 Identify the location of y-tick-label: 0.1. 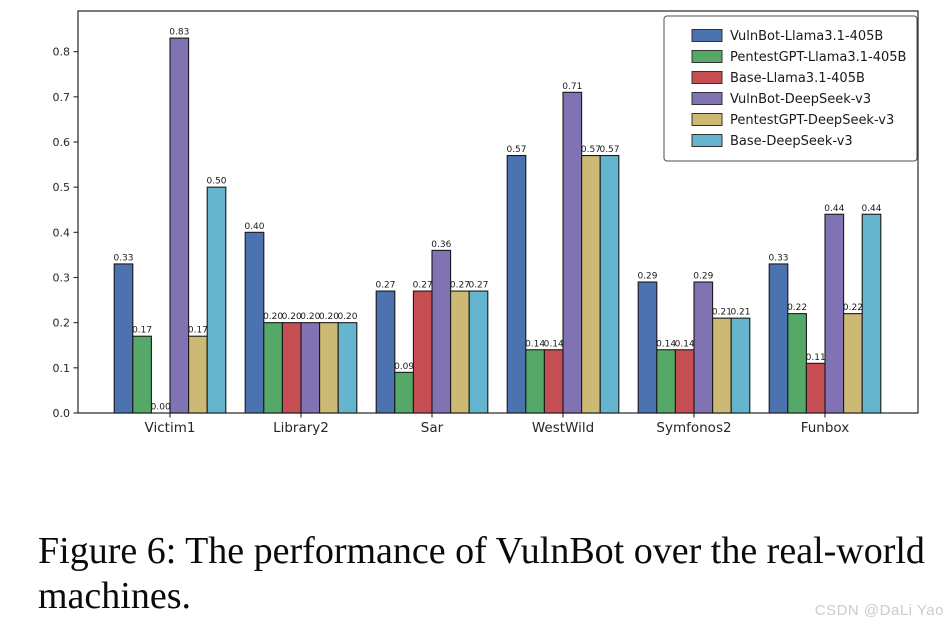
(62, 368).